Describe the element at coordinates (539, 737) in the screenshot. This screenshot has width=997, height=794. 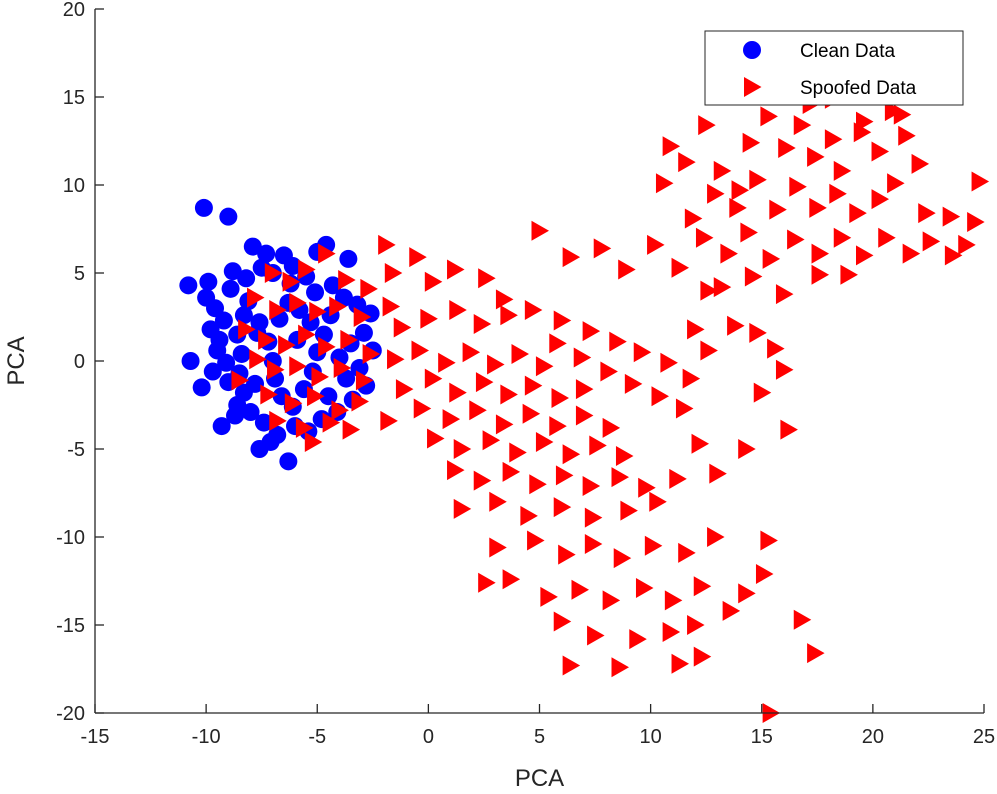
I see `x-tick-label: 5` at that location.